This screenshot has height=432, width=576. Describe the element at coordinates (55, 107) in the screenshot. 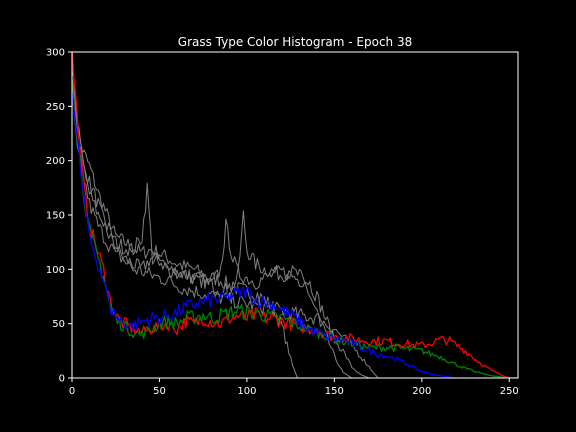

I see `y-tick-label: 250` at that location.